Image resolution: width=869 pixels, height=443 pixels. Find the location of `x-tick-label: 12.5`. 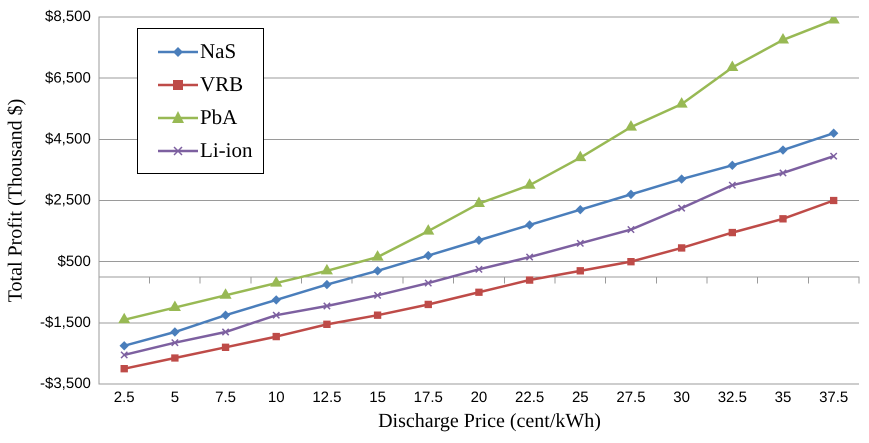

x-tick-label: 12.5 is located at coordinates (327, 397).